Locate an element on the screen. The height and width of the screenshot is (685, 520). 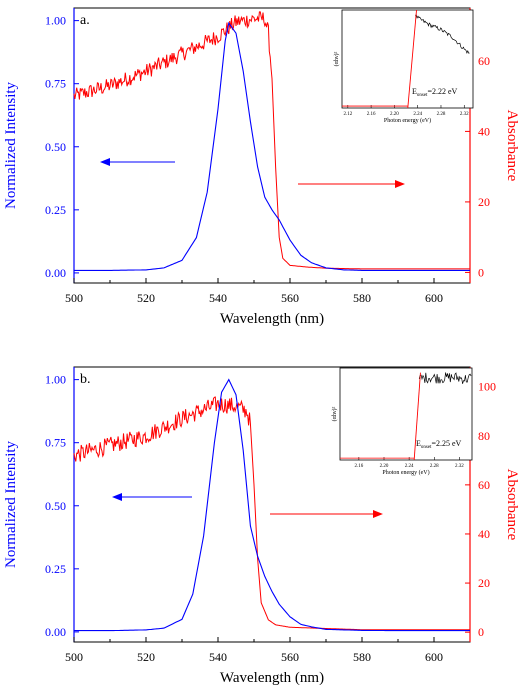
inset-onset-label: Eonset=2.22 eV is located at coordinates (435, 92).